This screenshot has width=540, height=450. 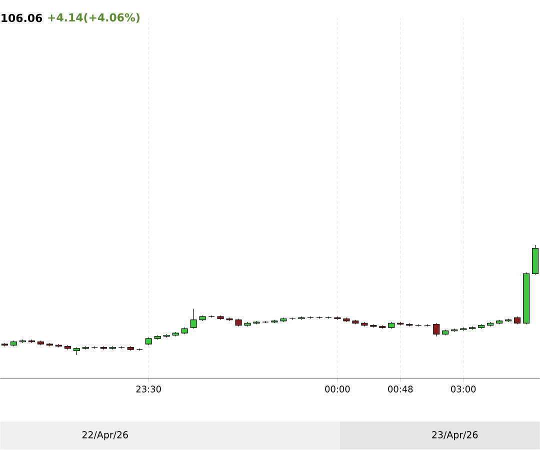 What do you see at coordinates (148, 389) in the screenshot?
I see `x-tick-label: 23:30` at bounding box center [148, 389].